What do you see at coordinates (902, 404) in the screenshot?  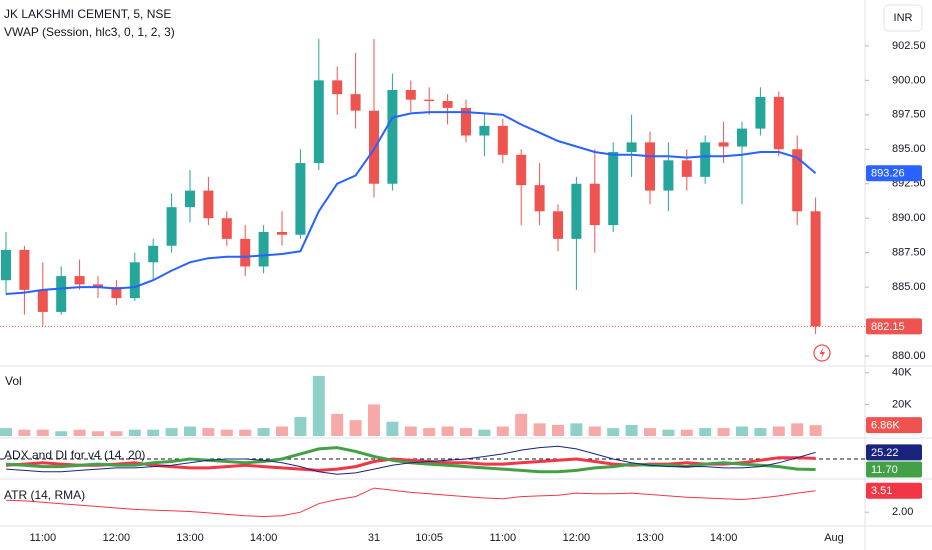 I see `y-tick-label: 20K` at bounding box center [902, 404].